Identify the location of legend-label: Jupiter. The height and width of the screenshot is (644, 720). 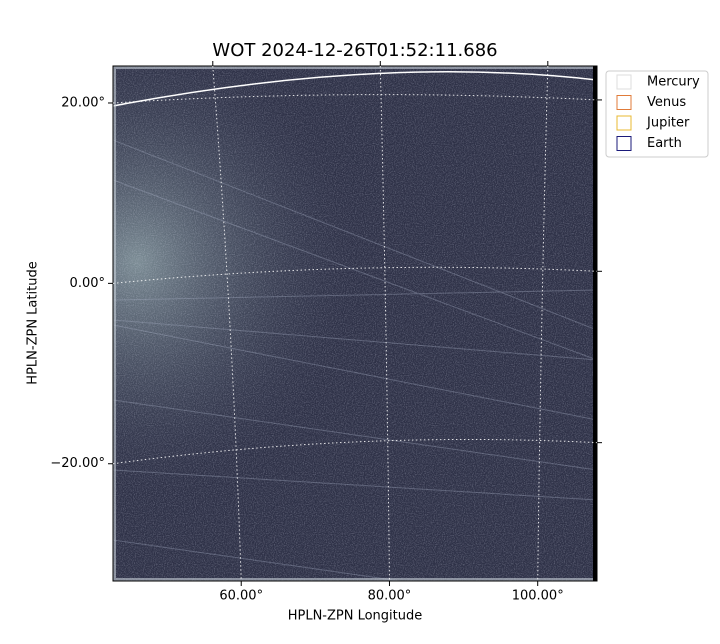
(668, 123).